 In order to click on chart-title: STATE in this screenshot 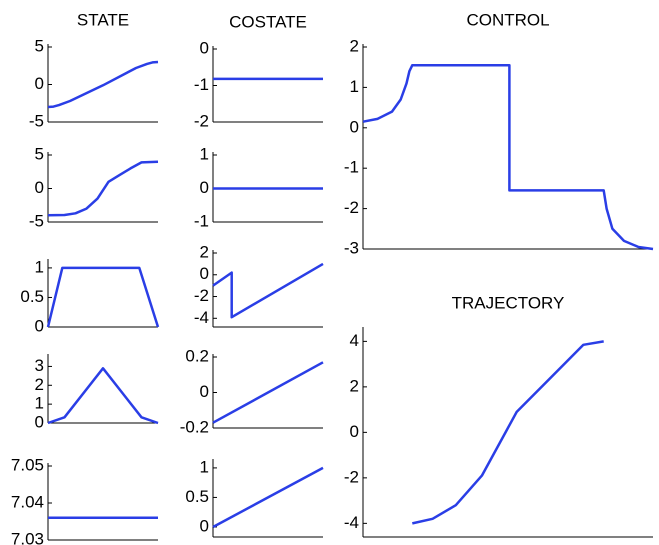, I will do `click(103, 19)`.